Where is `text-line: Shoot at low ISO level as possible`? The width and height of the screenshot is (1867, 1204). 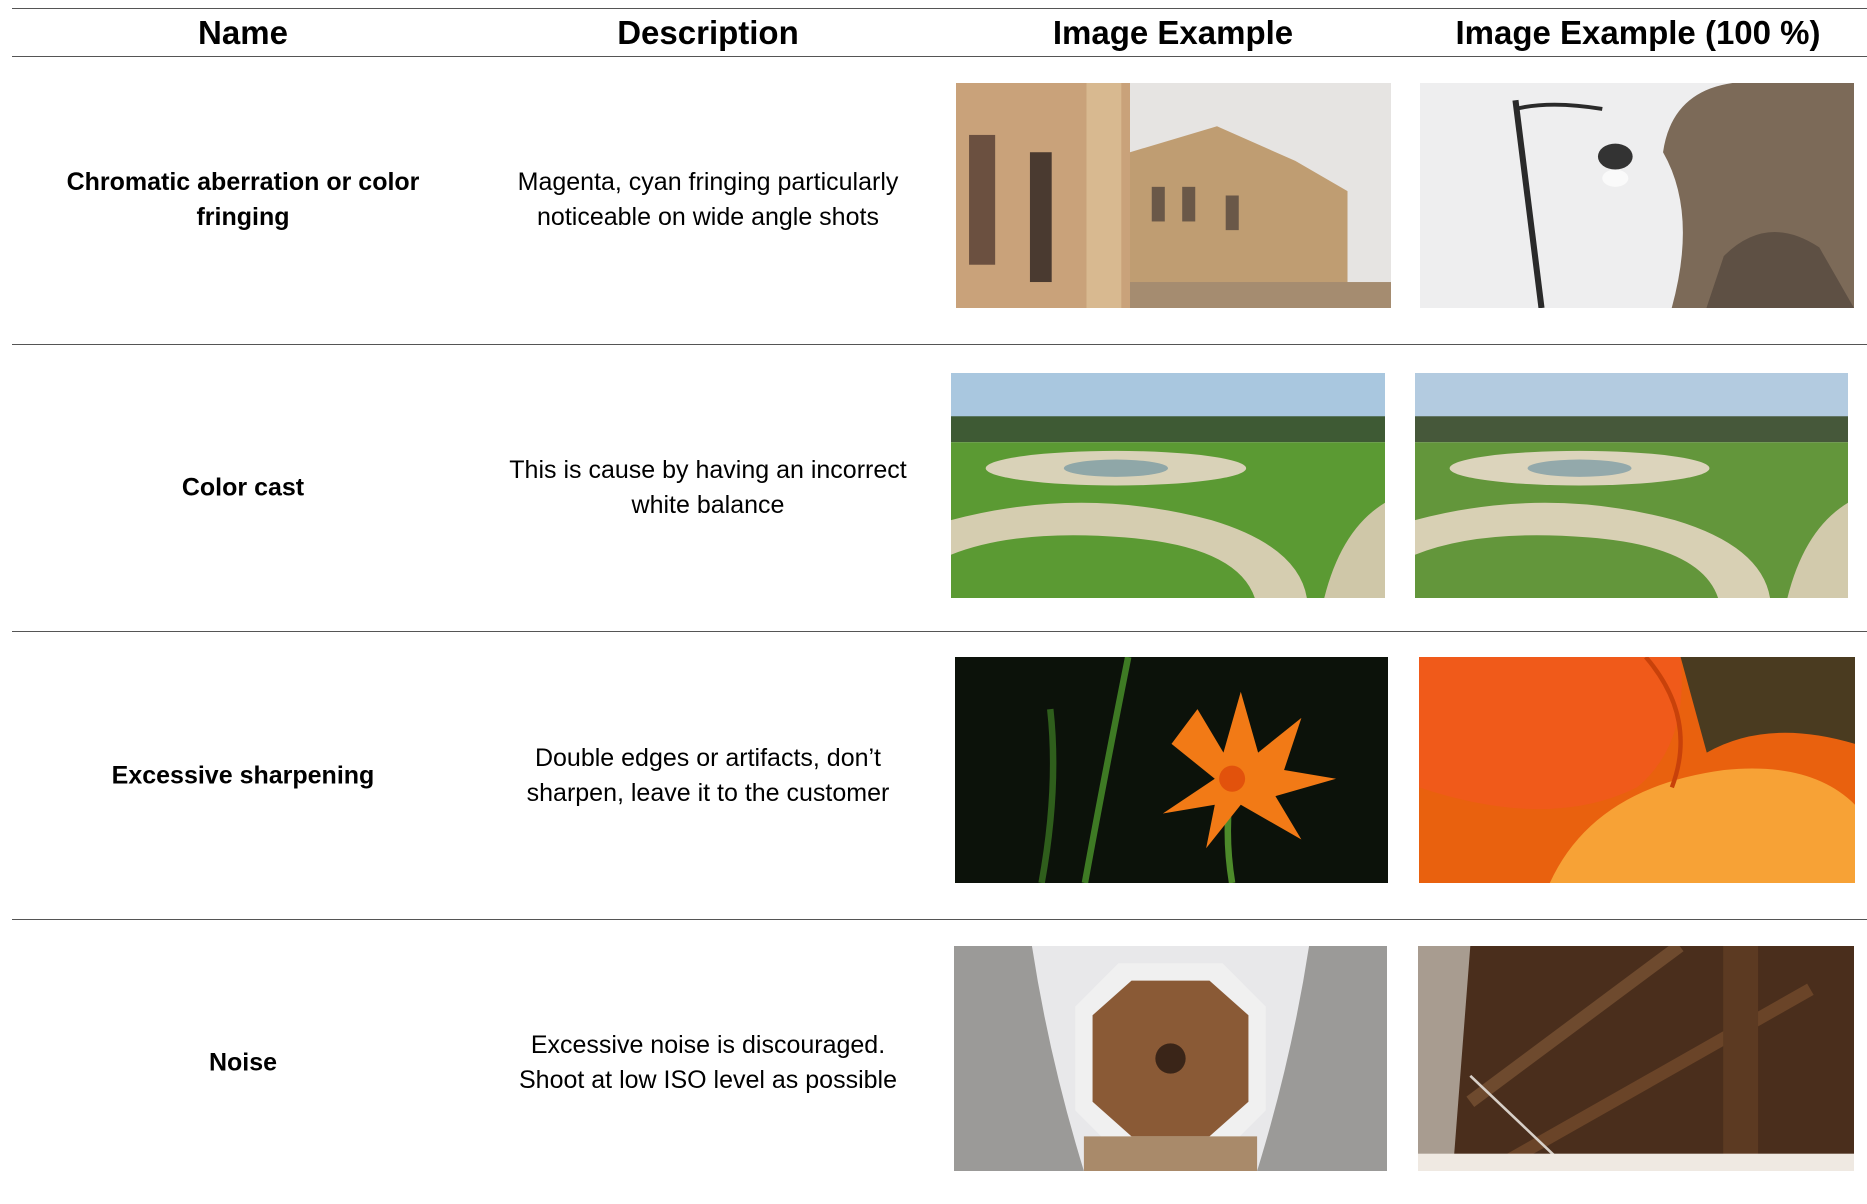
text-line: Shoot at low ISO level as possible is located at coordinates (708, 1080).